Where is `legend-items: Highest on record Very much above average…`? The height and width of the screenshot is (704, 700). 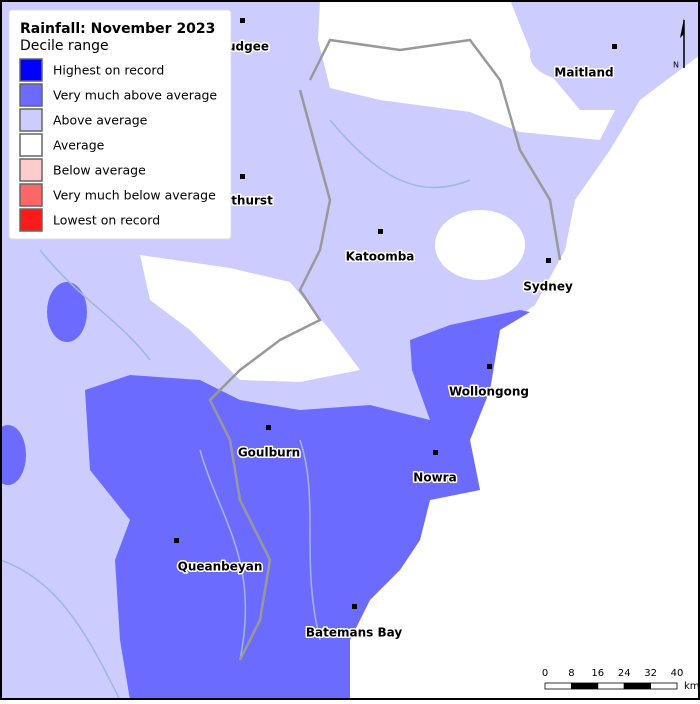
legend-items: Highest on record Very much above average… is located at coordinates (118, 145).